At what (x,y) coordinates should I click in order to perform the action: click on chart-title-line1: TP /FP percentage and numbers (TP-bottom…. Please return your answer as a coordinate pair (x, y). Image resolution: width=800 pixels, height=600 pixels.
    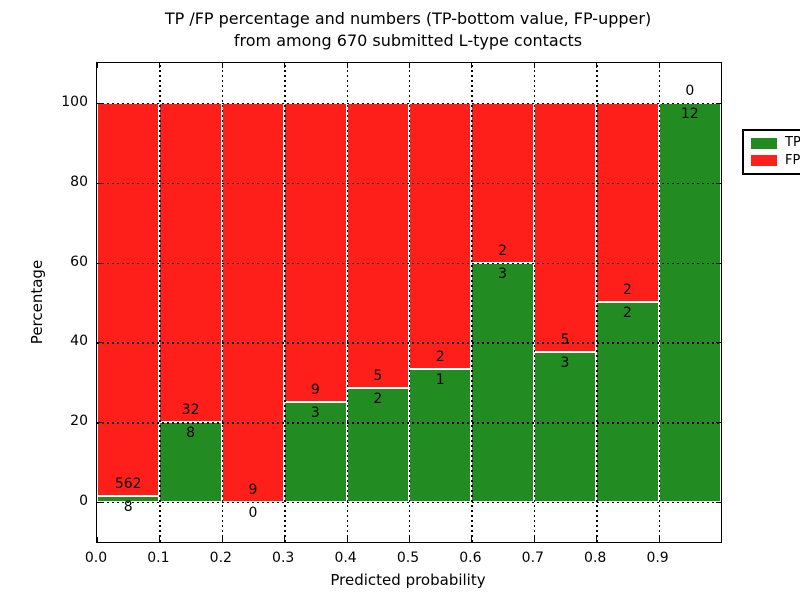
    Looking at the image, I should click on (408, 18).